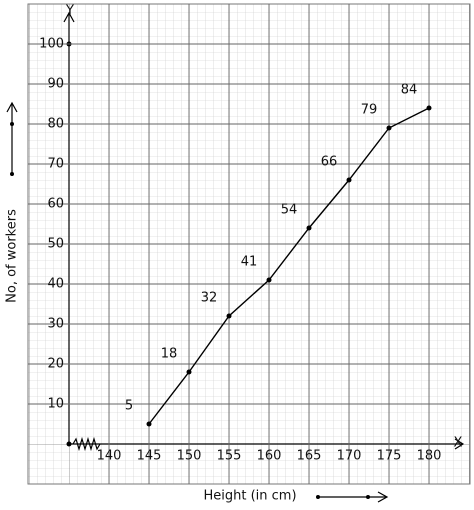  What do you see at coordinates (458, 443) in the screenshot?
I see `x-axis-symbol: X` at bounding box center [458, 443].